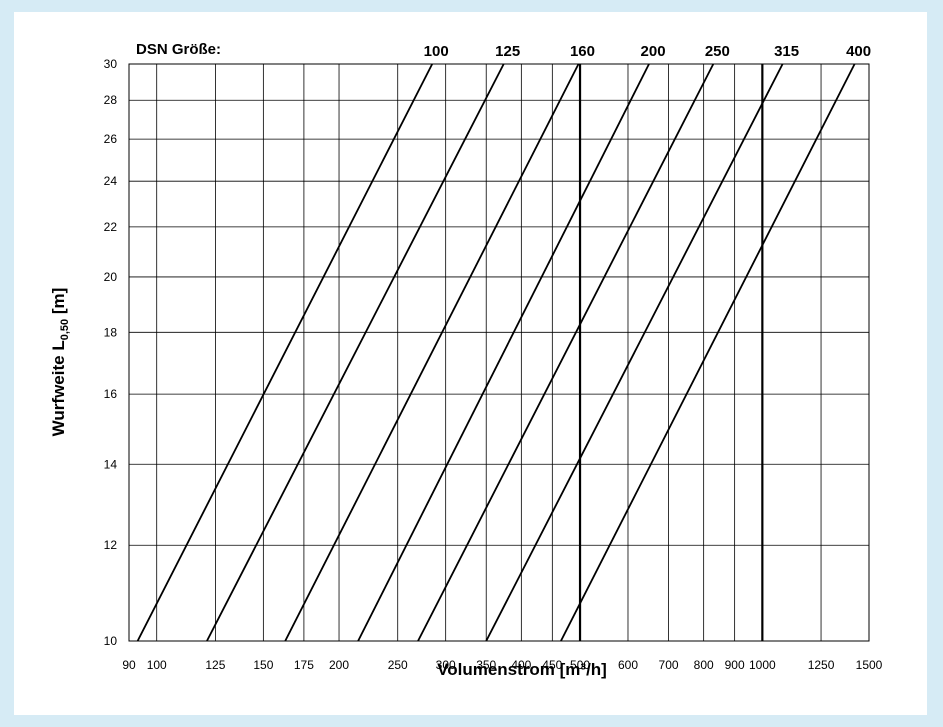  Describe the element at coordinates (111, 394) in the screenshot. I see `y-tick-label-16: 16` at that location.